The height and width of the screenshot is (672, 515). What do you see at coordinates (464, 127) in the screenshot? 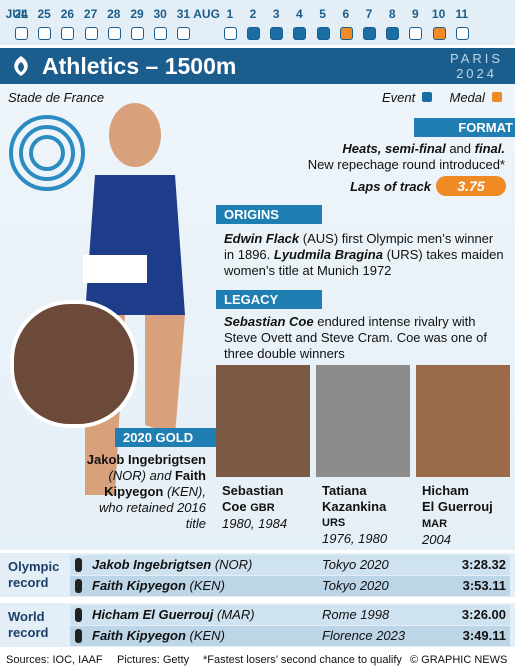
I see `format-label: FORMAT` at bounding box center [464, 127].